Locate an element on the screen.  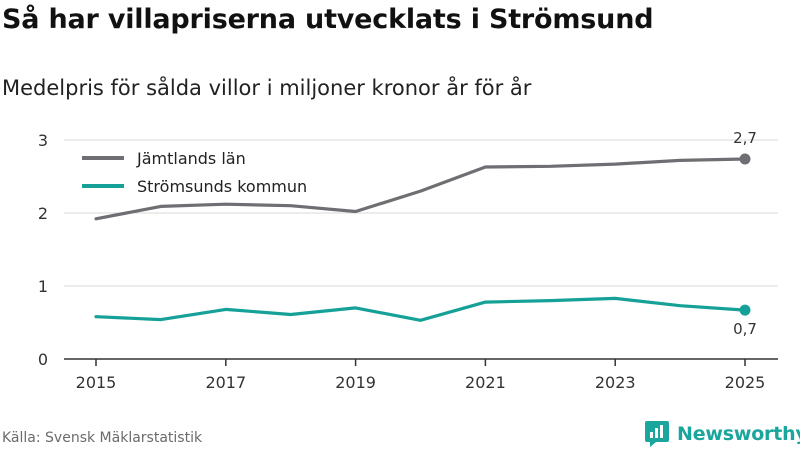
x-tick-label-2015: 2015 is located at coordinates (96, 382).